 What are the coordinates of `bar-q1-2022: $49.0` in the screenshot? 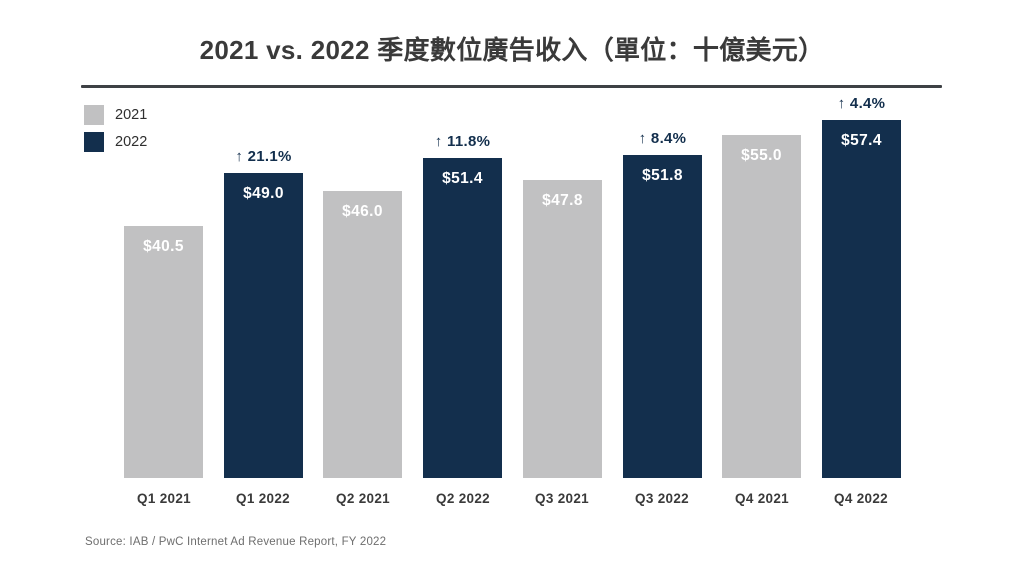 It's located at (263, 325).